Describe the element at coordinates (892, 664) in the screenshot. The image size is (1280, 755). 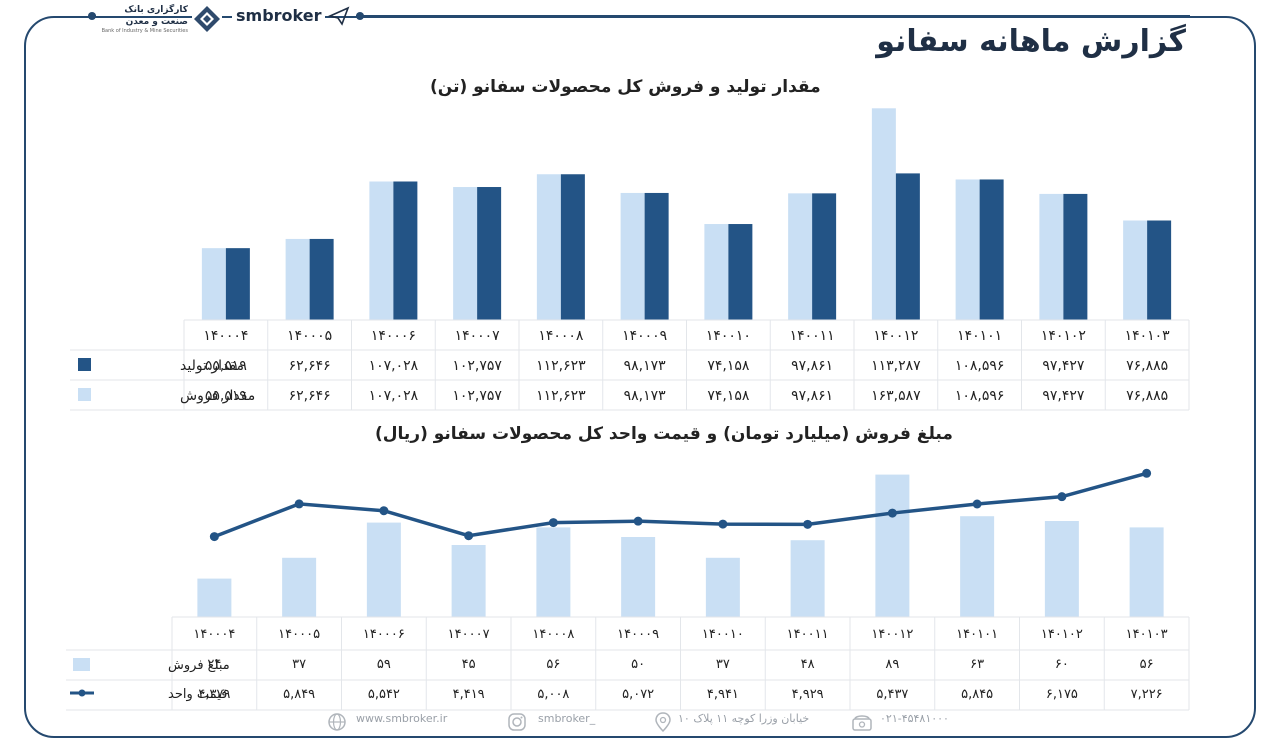
I see `data-label-sales-amount: ۸۹` at that location.